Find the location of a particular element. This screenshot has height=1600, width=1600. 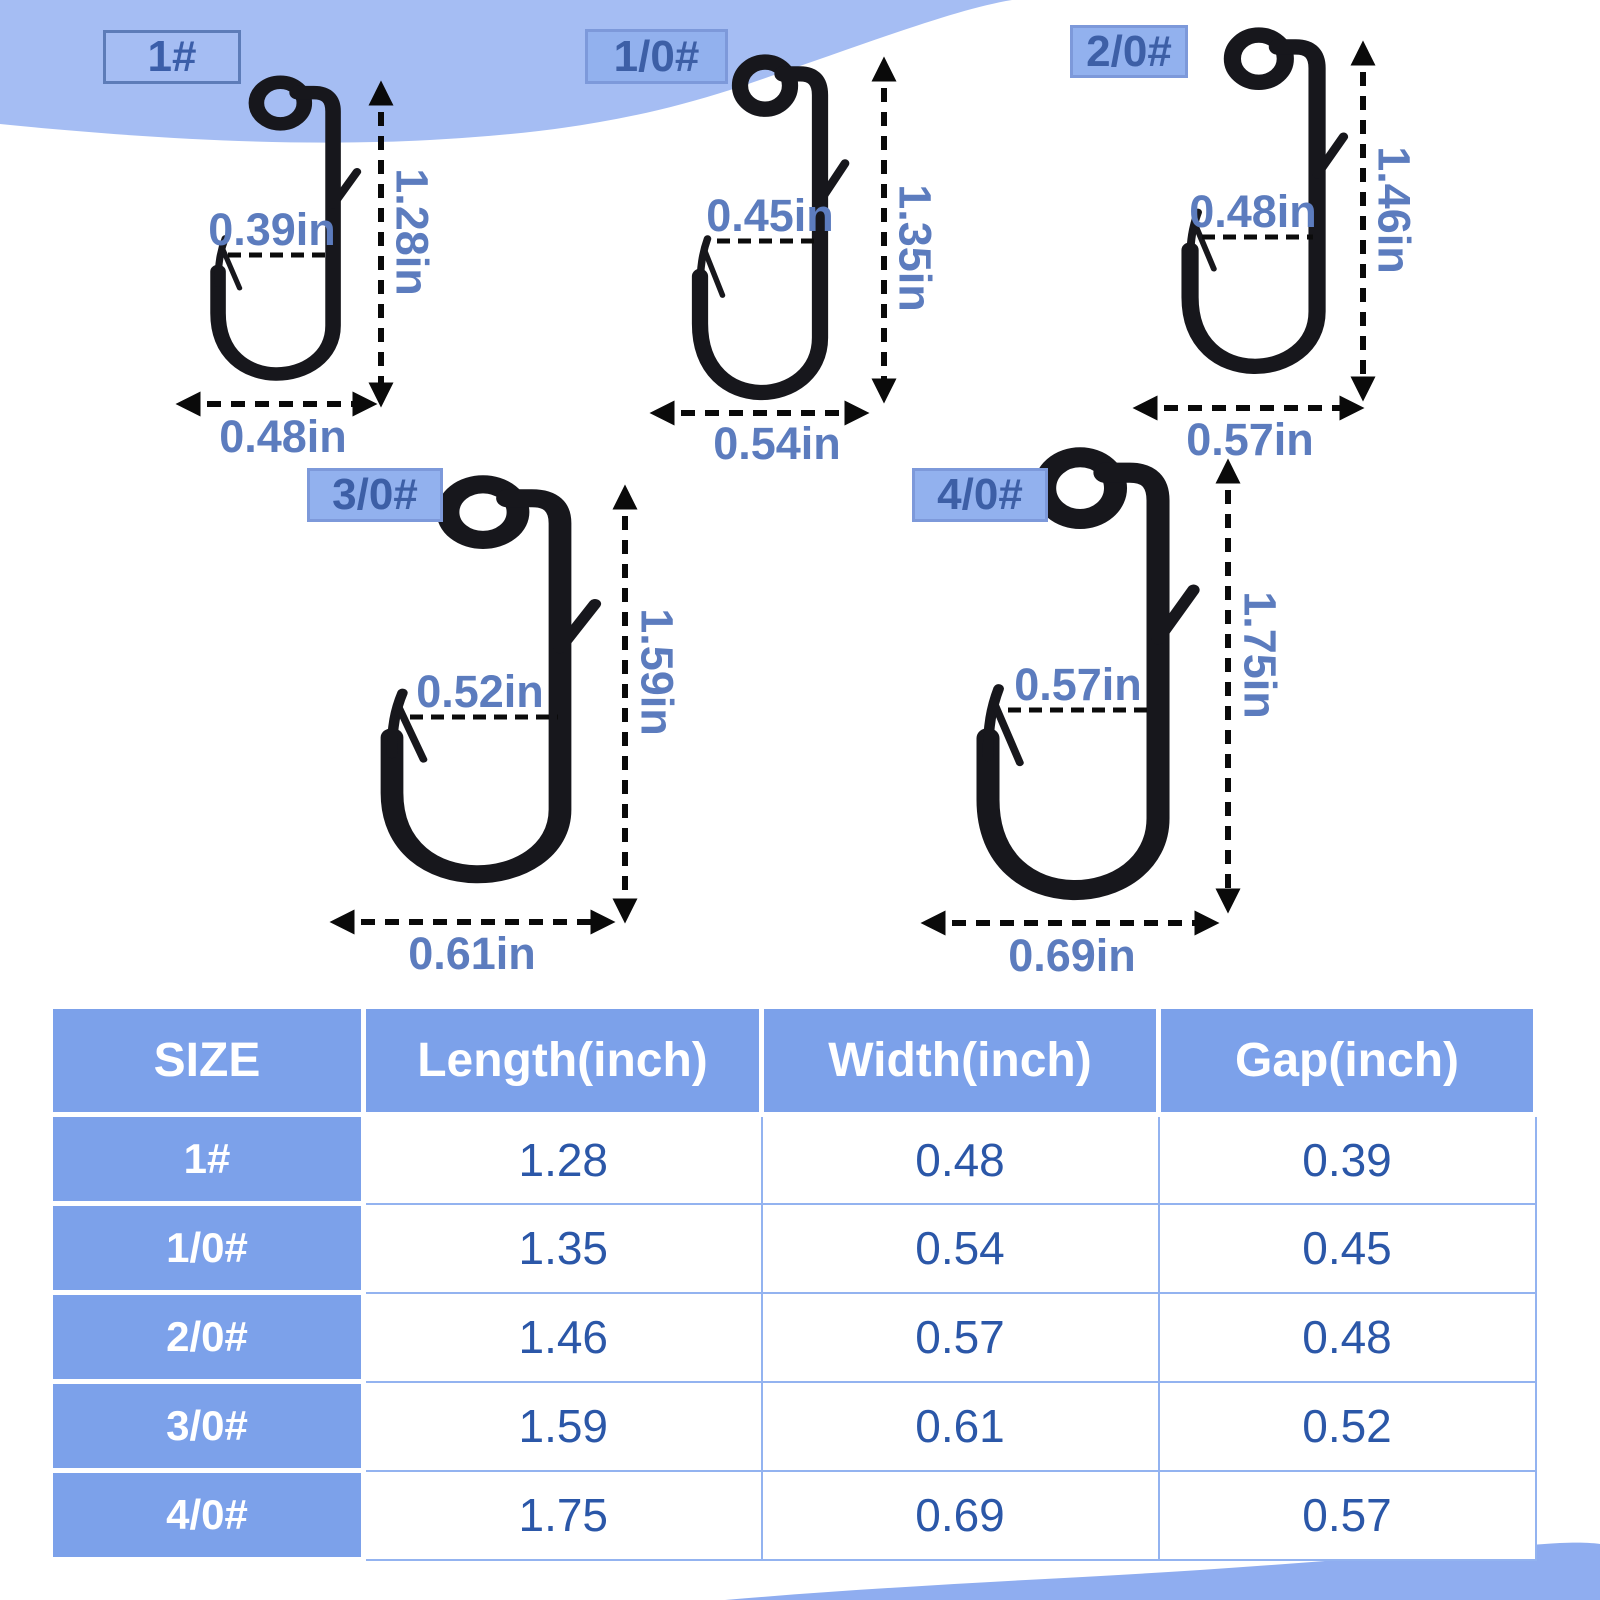

gap-dimension-label: 0.52in is located at coordinates (480, 691).